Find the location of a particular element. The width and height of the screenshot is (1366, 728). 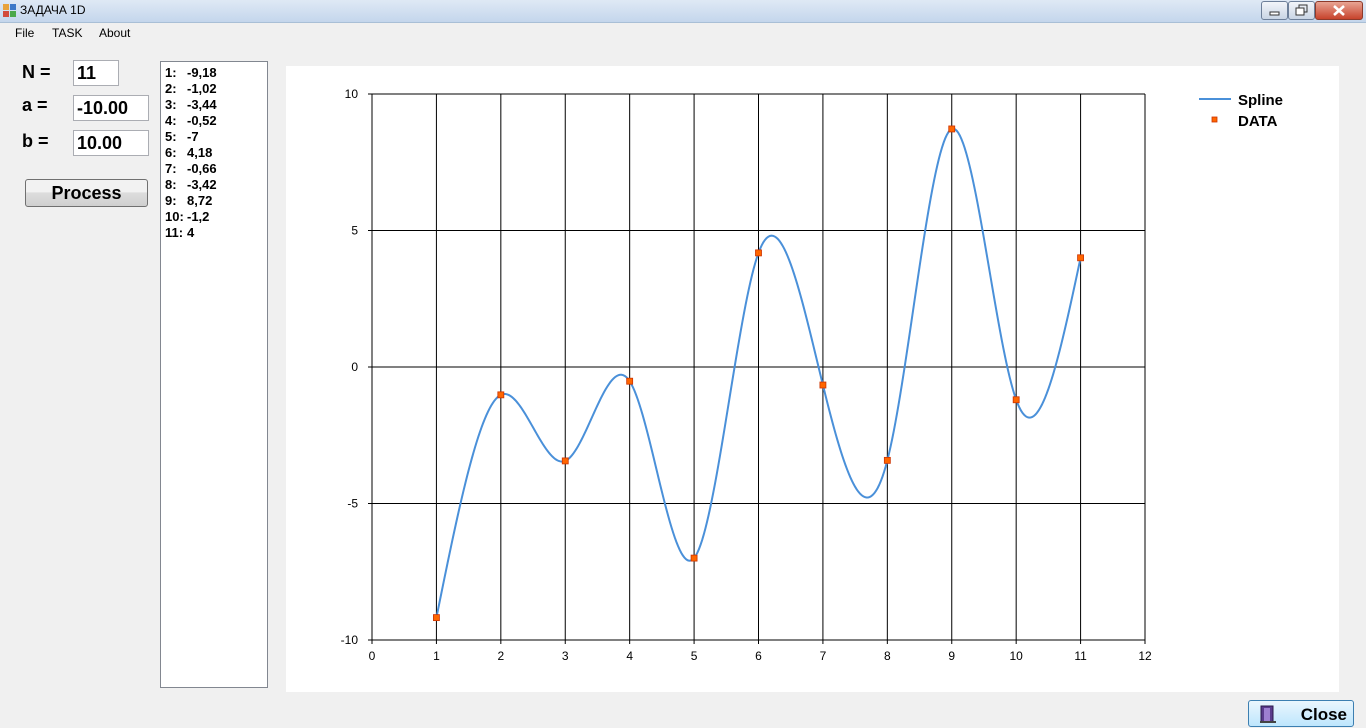

n-input is located at coordinates (96, 73).